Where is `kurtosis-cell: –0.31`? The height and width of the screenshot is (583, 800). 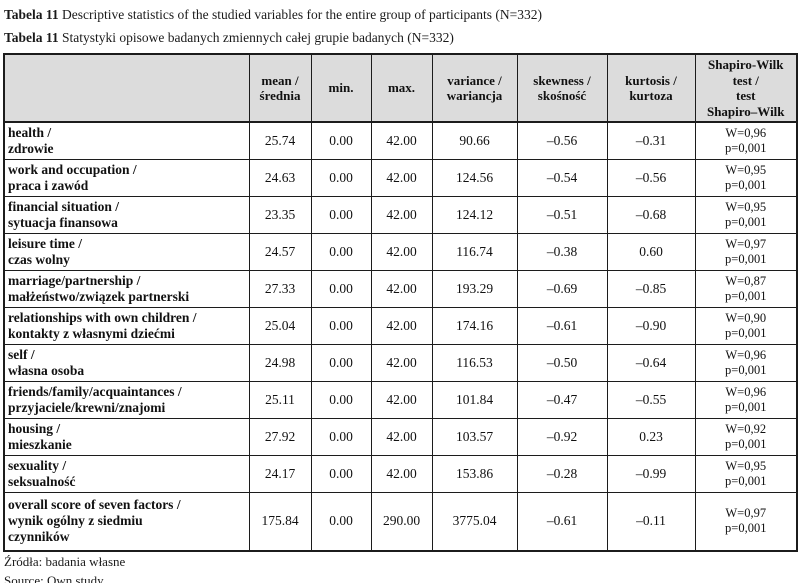 kurtosis-cell: –0.31 is located at coordinates (651, 140).